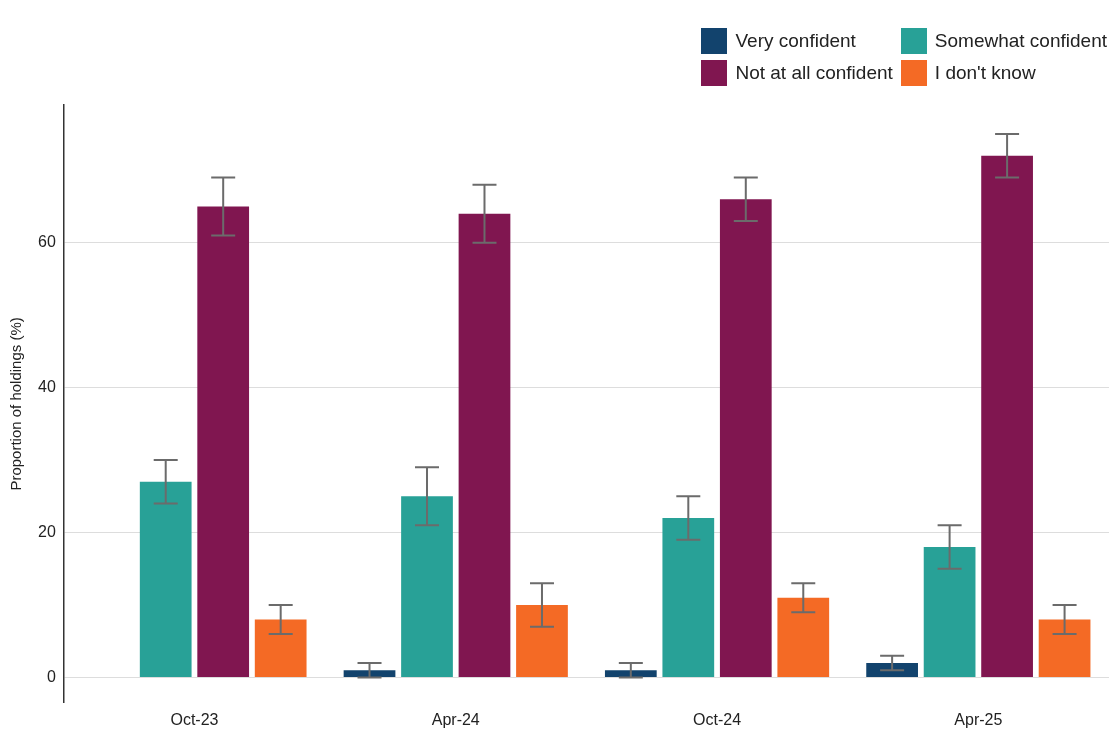 This screenshot has width=1109, height=744. Describe the element at coordinates (51, 676) in the screenshot. I see `y-tick-label: 0` at that location.